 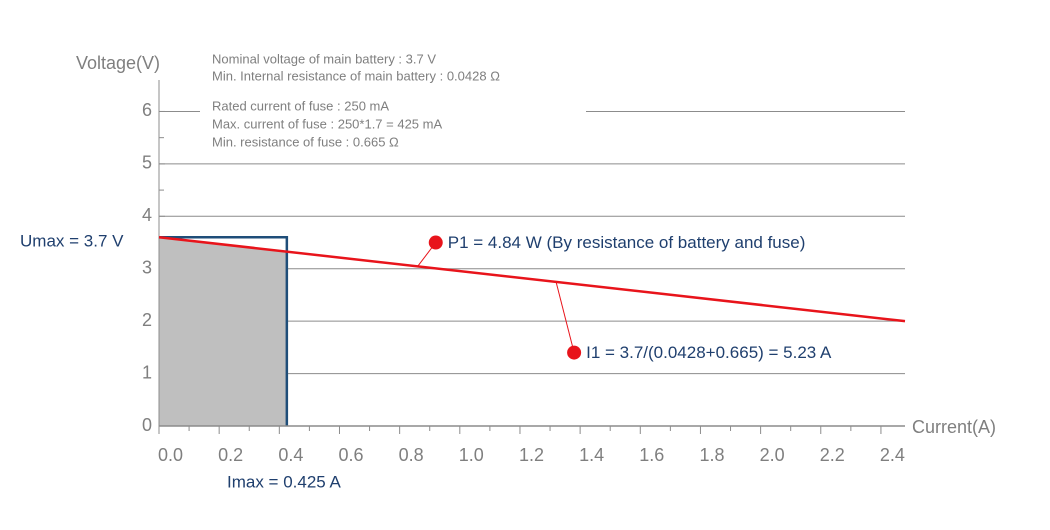 What do you see at coordinates (532, 279) in the screenshot?
I see `load-line` at bounding box center [532, 279].